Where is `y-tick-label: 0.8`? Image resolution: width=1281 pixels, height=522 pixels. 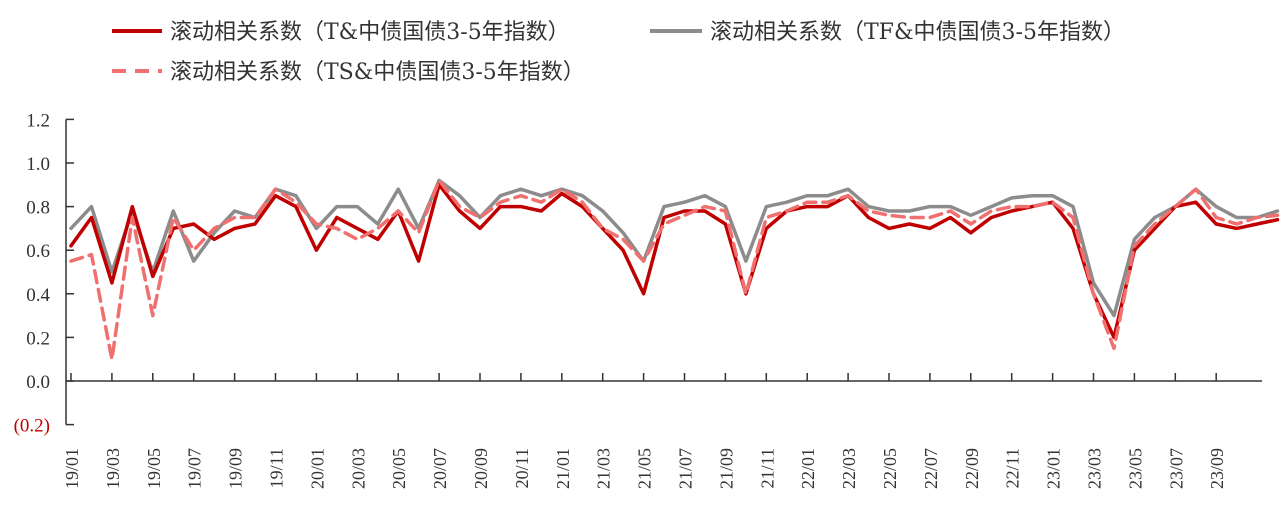
y-tick-label: 0.8 is located at coordinates (38, 208).